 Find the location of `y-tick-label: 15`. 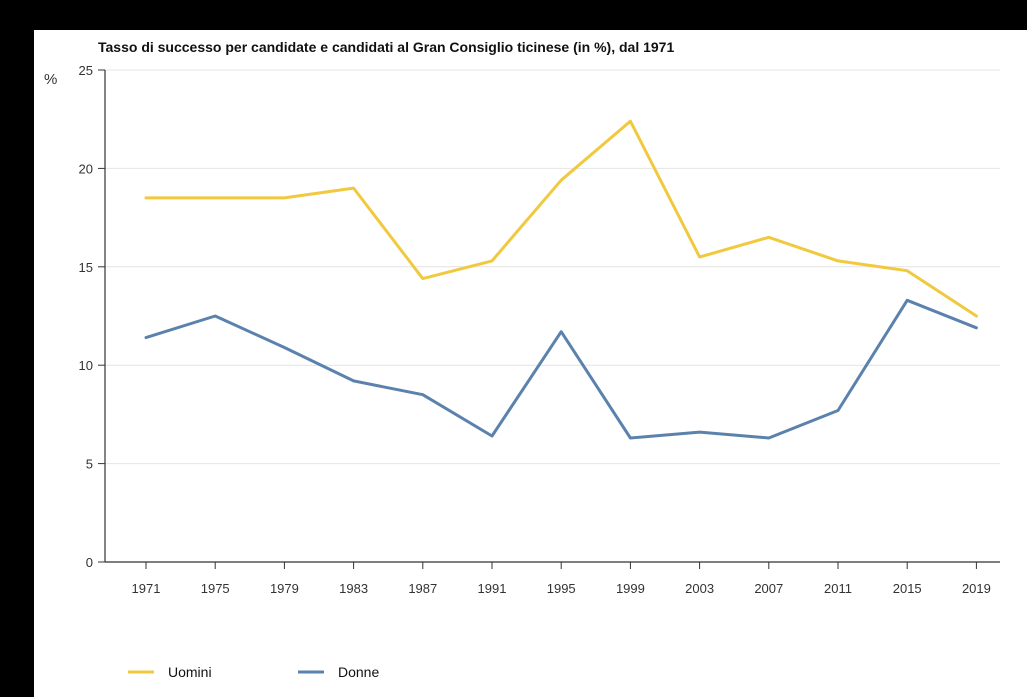

y-tick-label: 15 is located at coordinates (86, 267).